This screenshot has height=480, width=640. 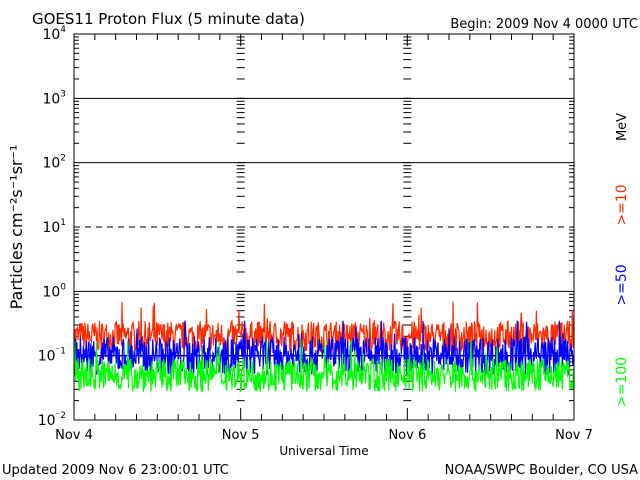 What do you see at coordinates (622, 284) in the screenshot?
I see `legend-entry: >=50` at bounding box center [622, 284].